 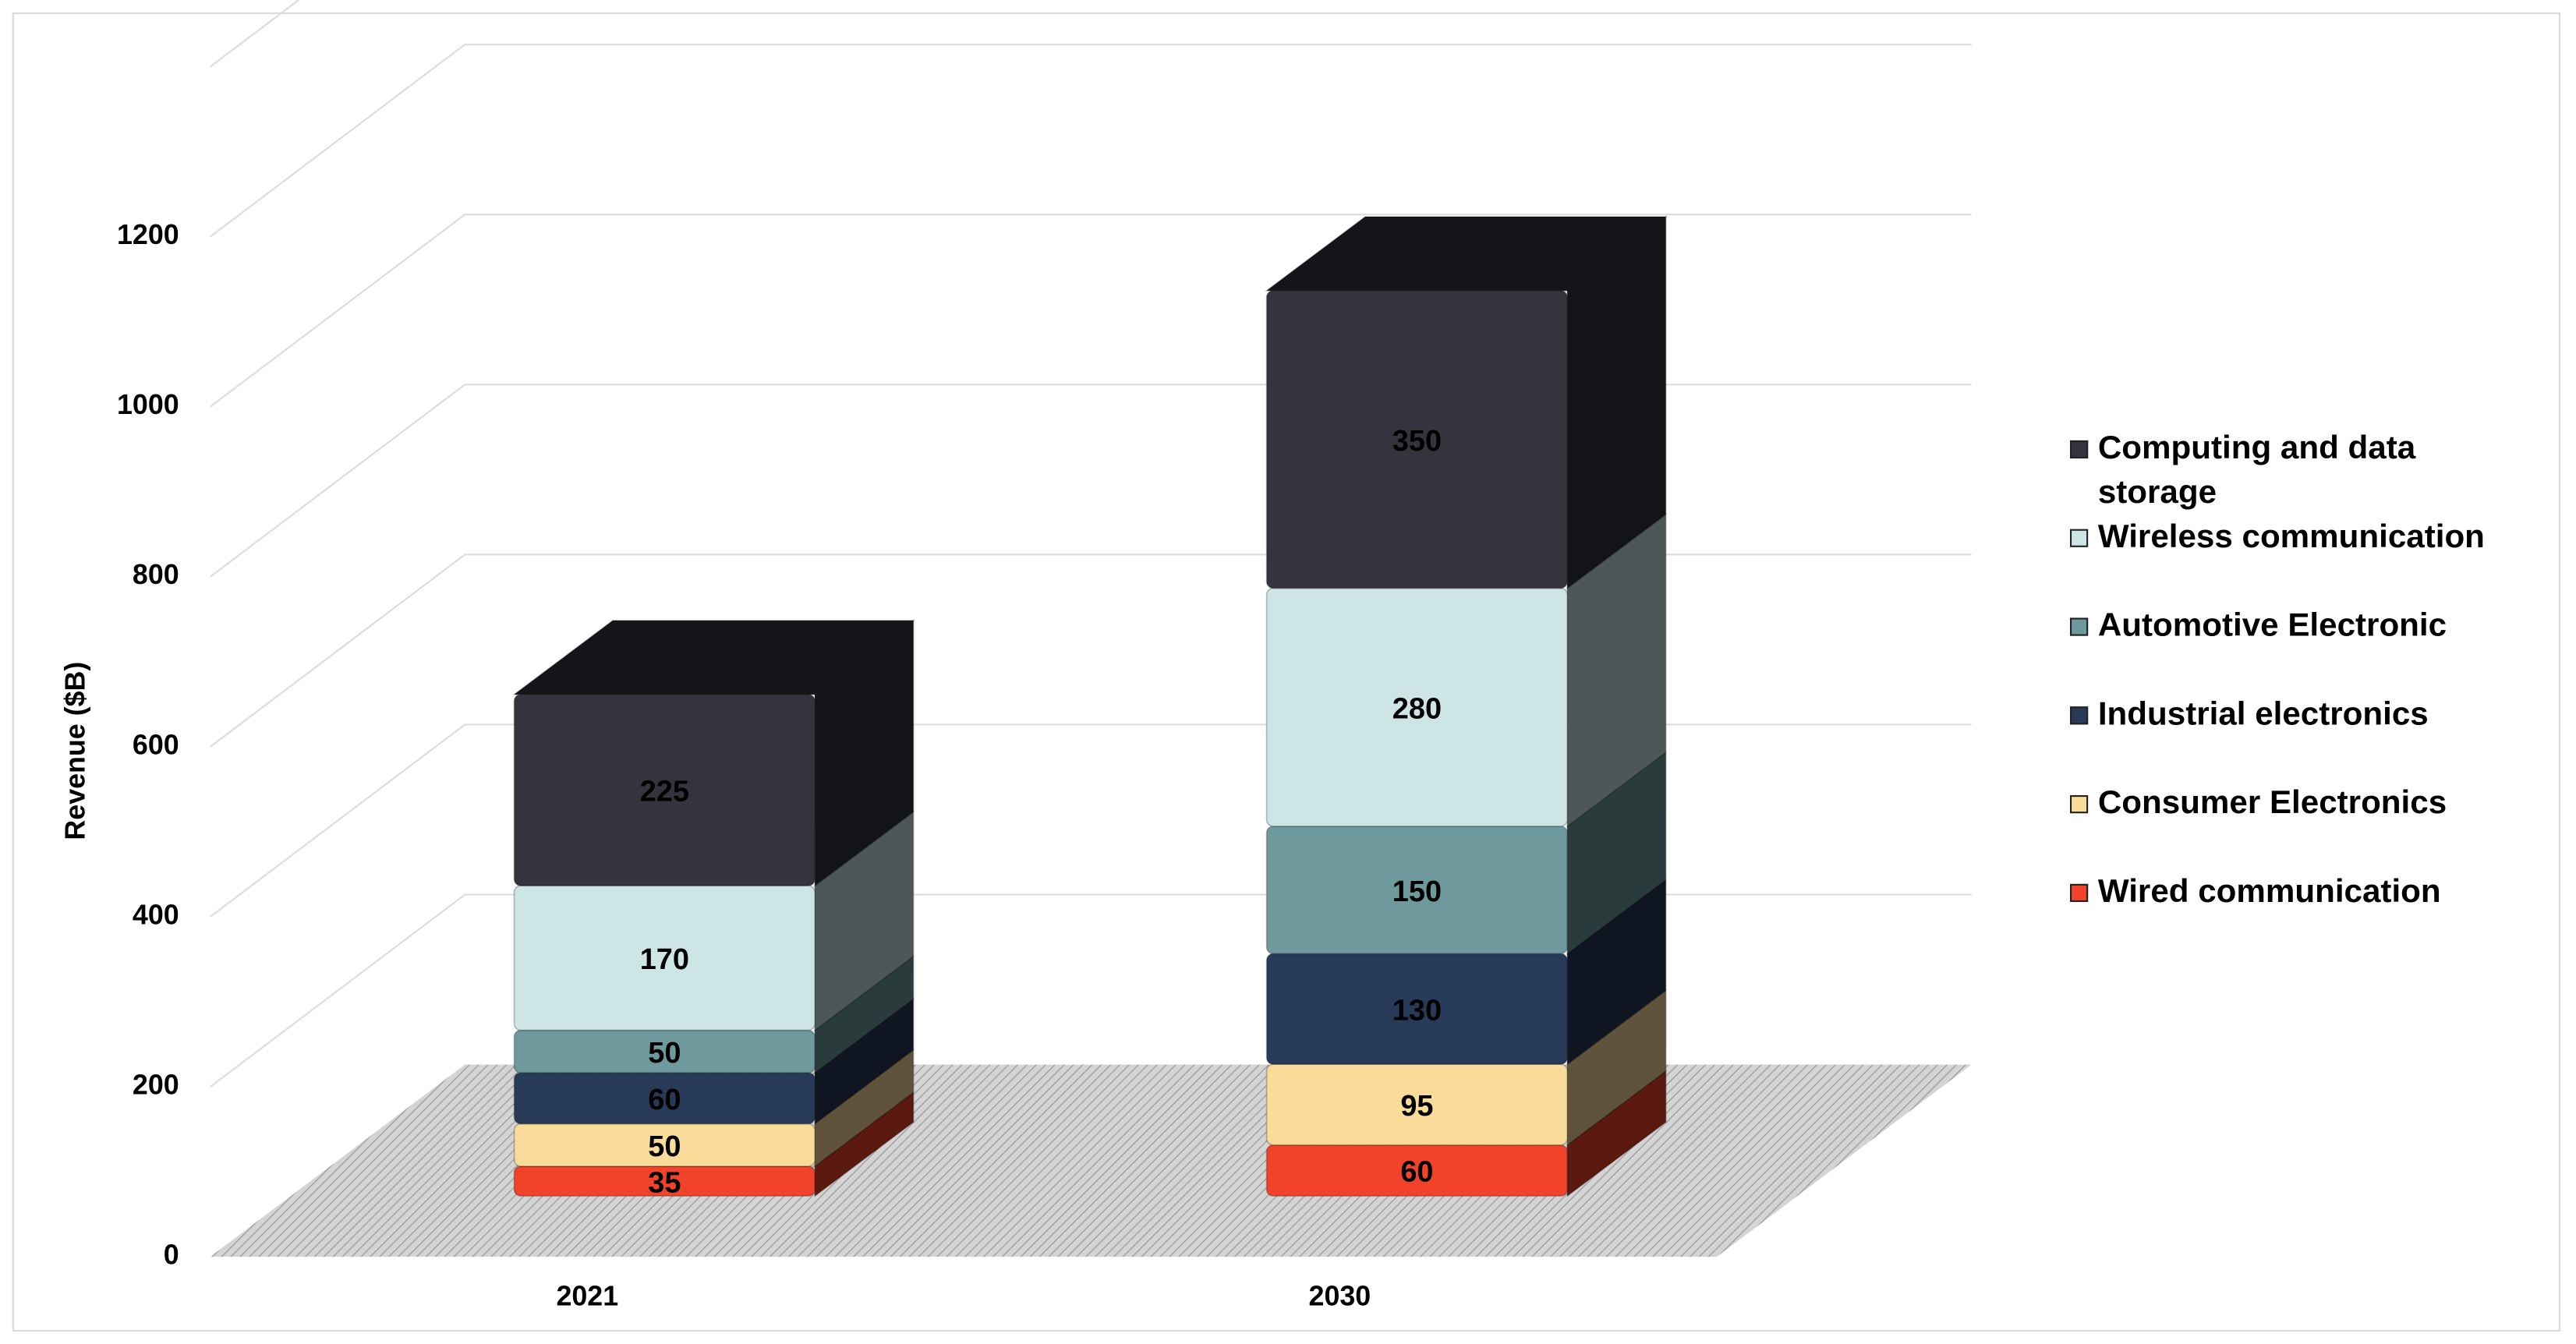 I want to click on legend-label: Consumer Electronics, so click(x=2272, y=803).